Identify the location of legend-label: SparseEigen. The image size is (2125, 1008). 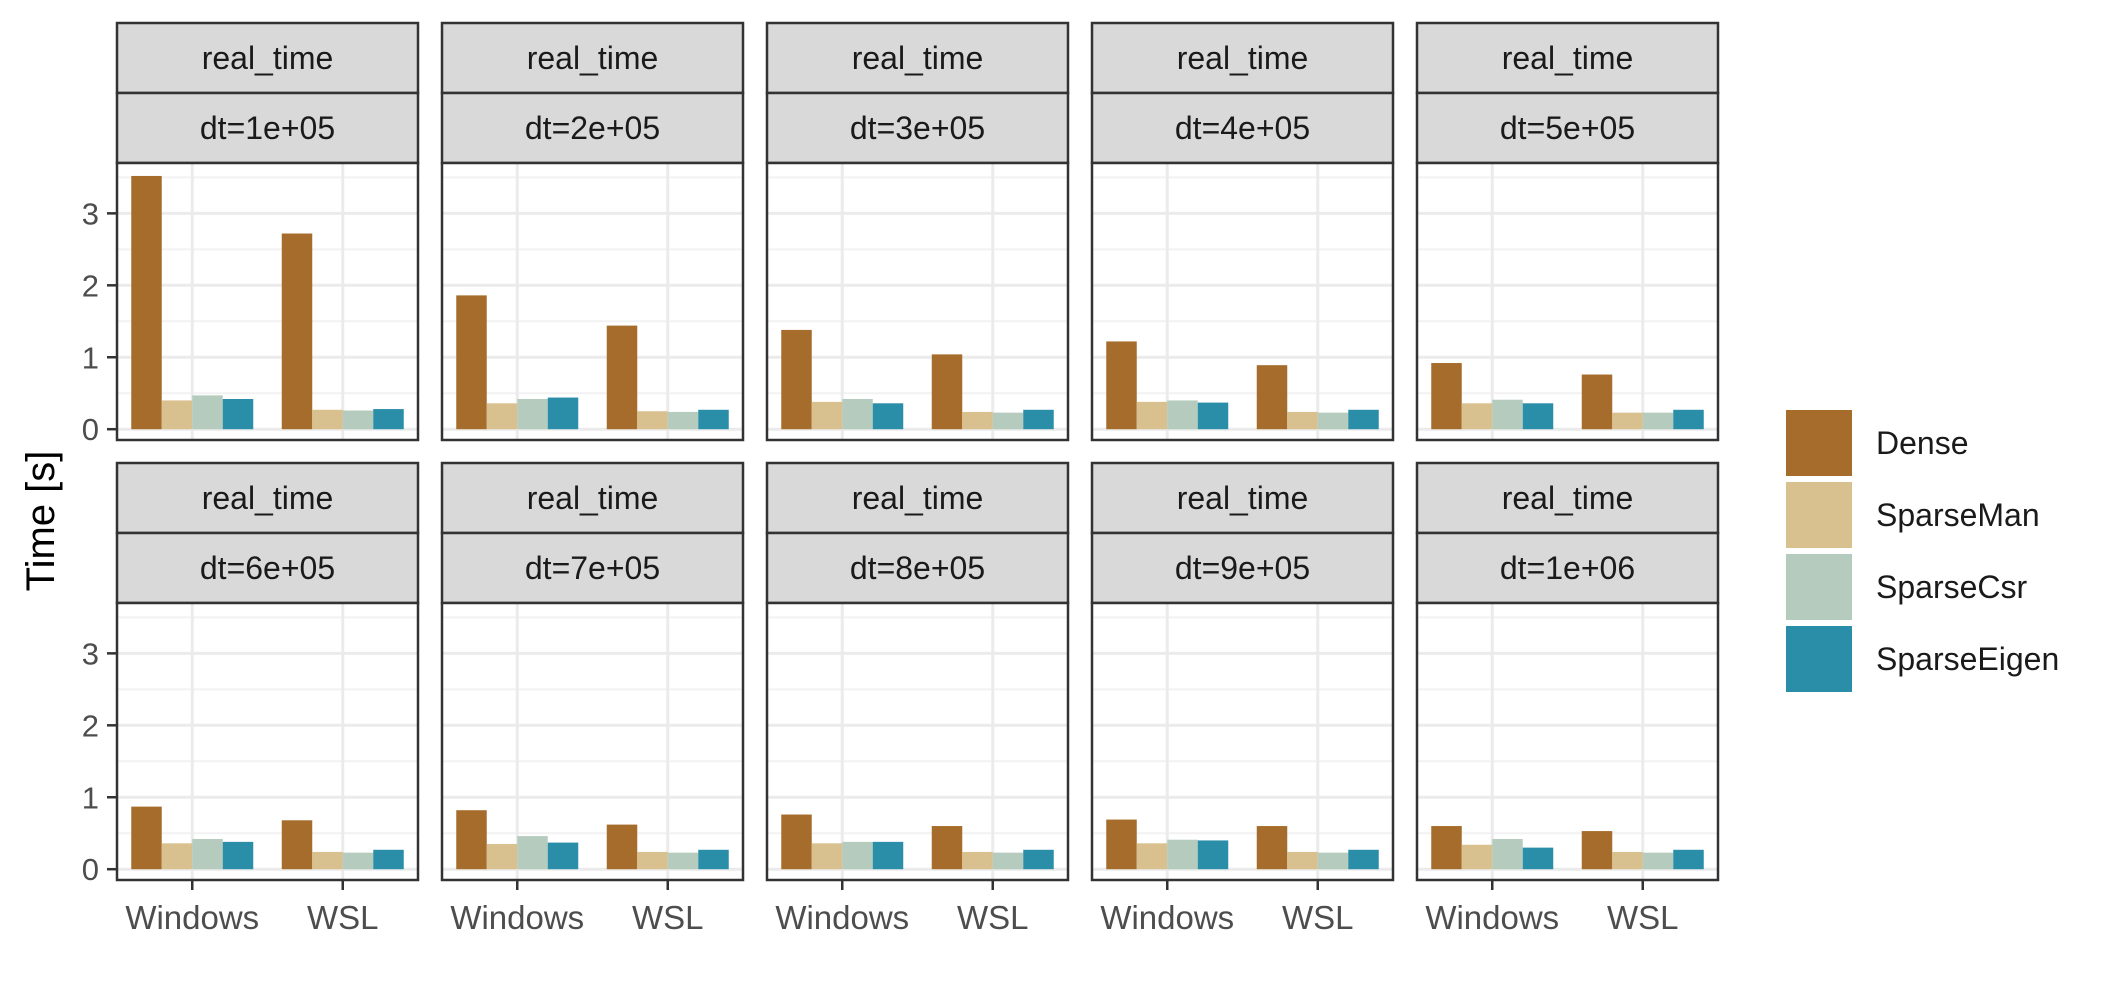
(1967, 659).